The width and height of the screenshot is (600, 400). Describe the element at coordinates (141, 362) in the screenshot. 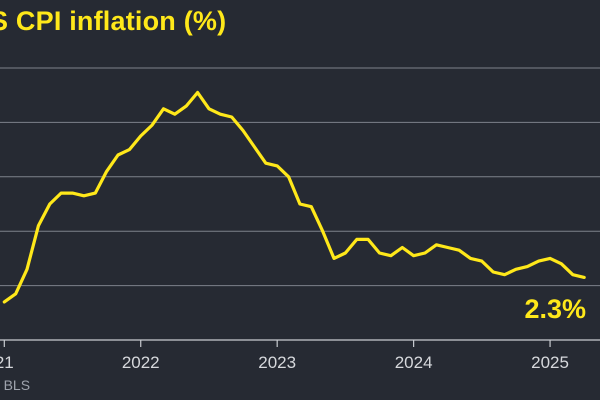

I see `x-tick-label-2022: 2022` at that location.